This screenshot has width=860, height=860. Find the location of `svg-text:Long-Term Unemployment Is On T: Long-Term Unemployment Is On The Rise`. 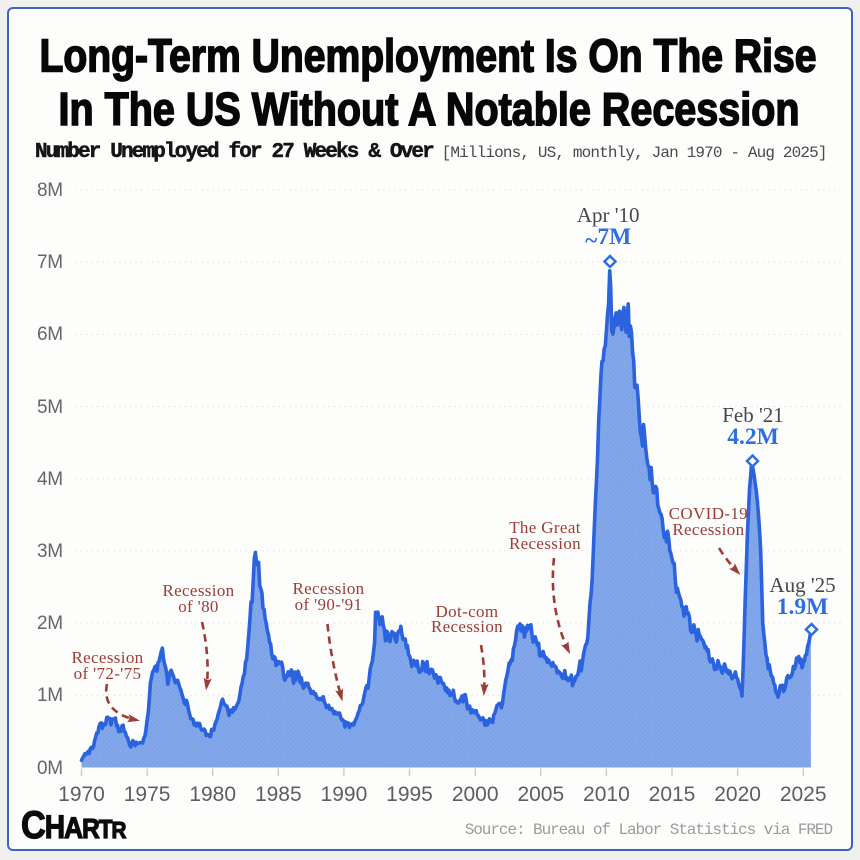

svg-text:Long-Term Unemployment Is On T: Long-Term Unemployment Is On The Rise is located at coordinates (428, 56).